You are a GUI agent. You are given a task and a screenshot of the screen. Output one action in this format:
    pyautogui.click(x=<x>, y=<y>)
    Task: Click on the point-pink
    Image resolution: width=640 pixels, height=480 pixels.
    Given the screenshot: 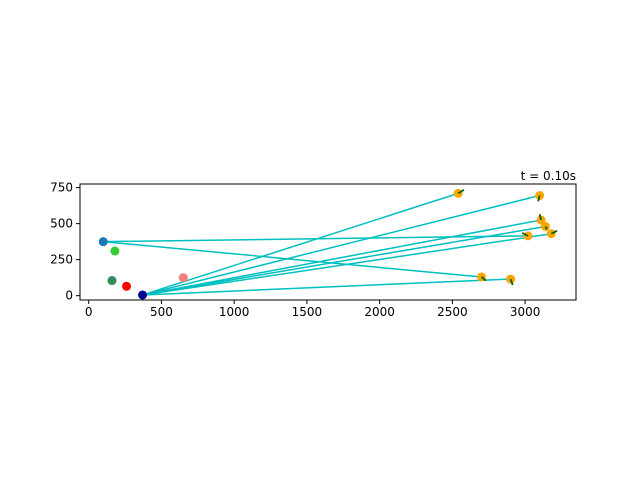 What is the action you would take?
    pyautogui.click(x=183, y=278)
    